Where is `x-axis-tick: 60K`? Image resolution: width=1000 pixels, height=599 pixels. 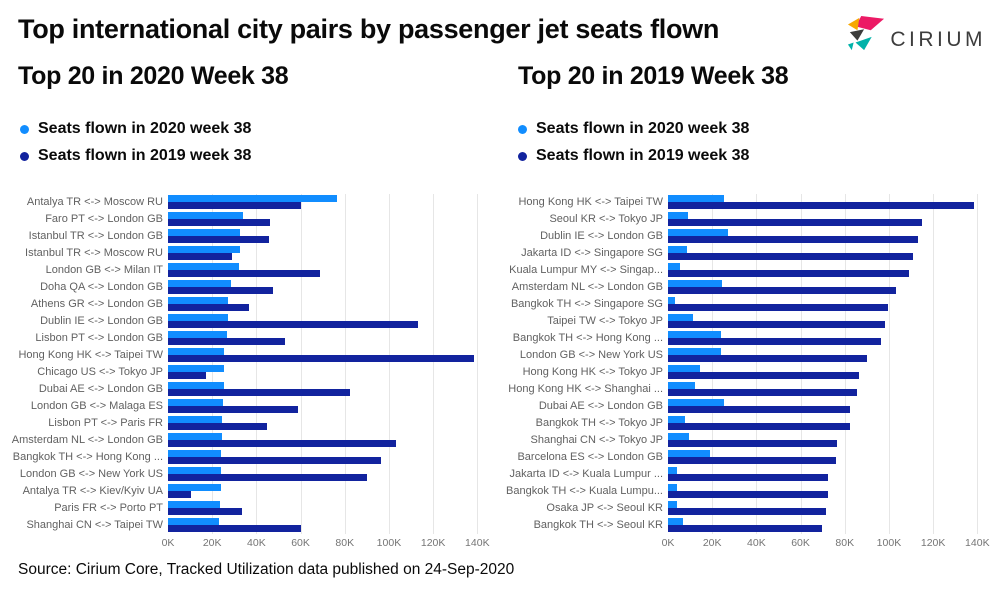
x-axis-tick: 60K is located at coordinates (800, 543).